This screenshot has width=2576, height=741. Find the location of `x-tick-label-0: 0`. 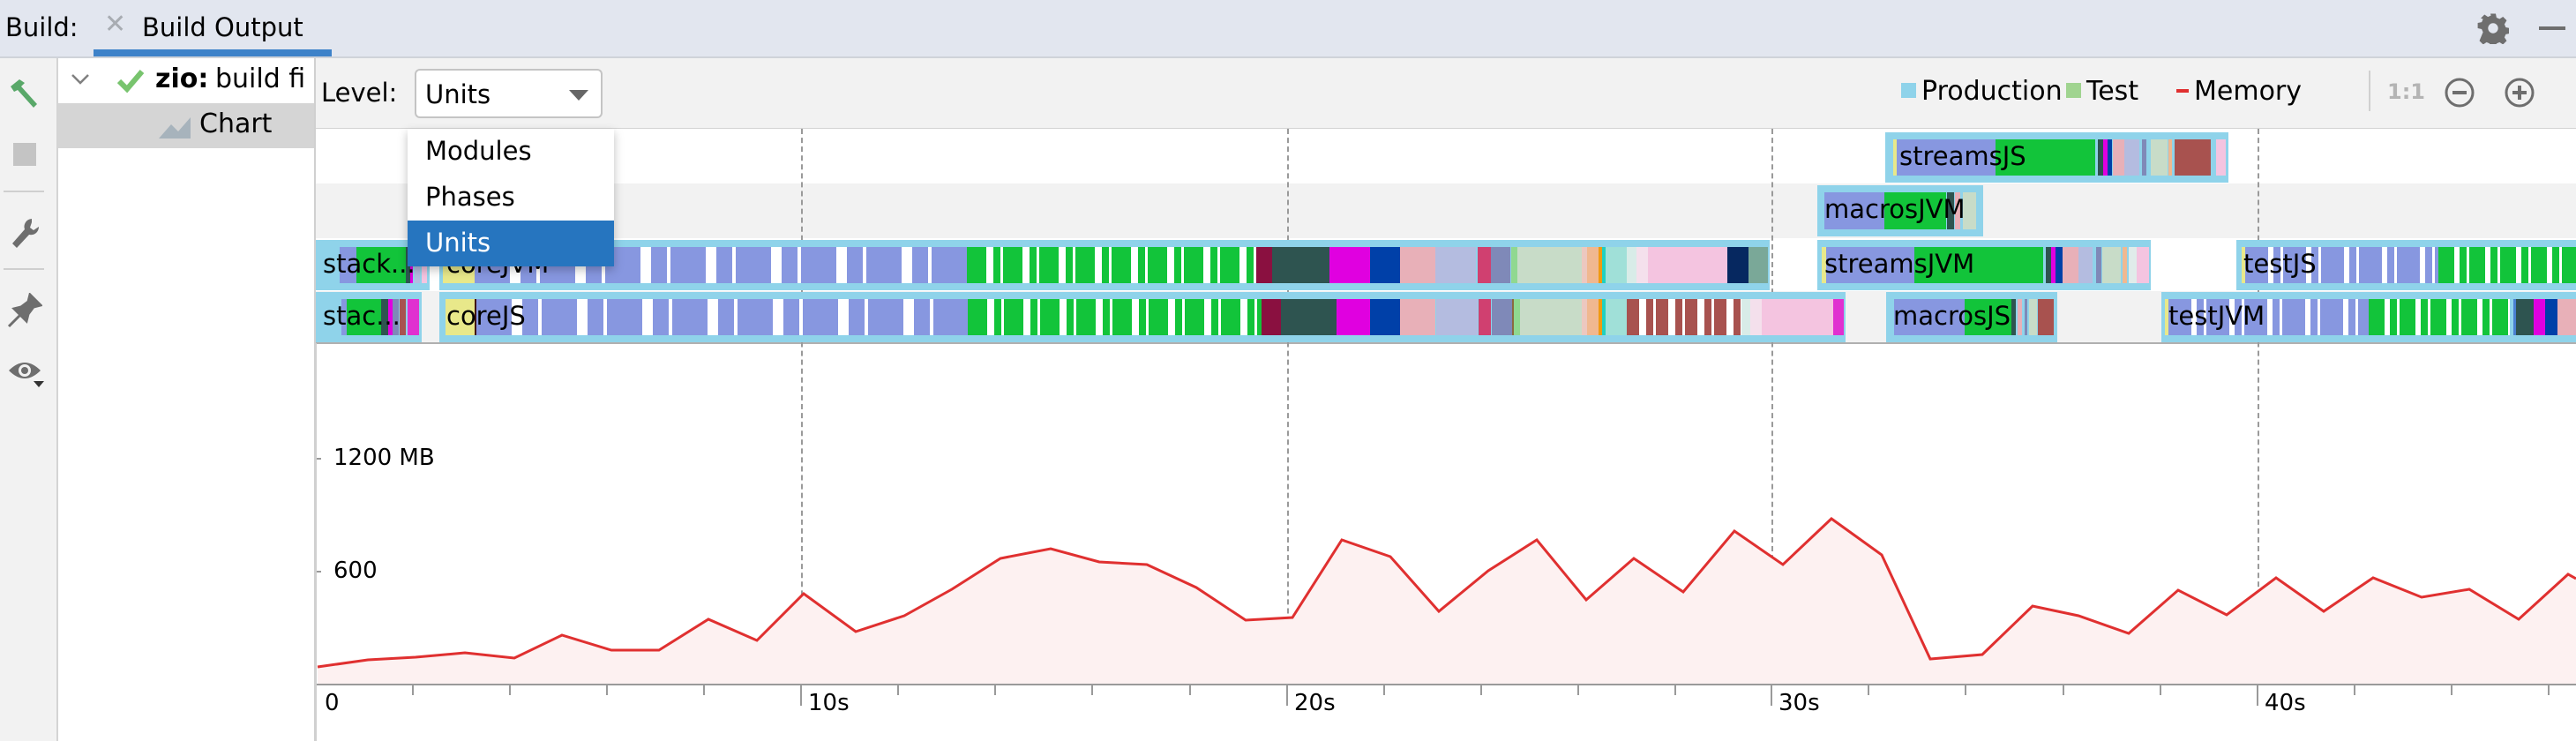

x-tick-label-0: 0 is located at coordinates (333, 703).